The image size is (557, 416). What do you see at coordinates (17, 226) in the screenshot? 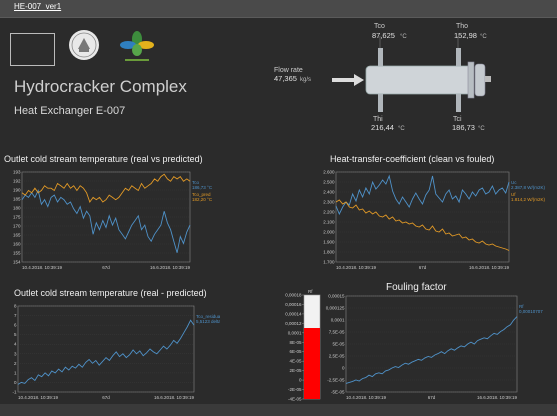
I see `y-tick-label: 170` at bounding box center [17, 226].